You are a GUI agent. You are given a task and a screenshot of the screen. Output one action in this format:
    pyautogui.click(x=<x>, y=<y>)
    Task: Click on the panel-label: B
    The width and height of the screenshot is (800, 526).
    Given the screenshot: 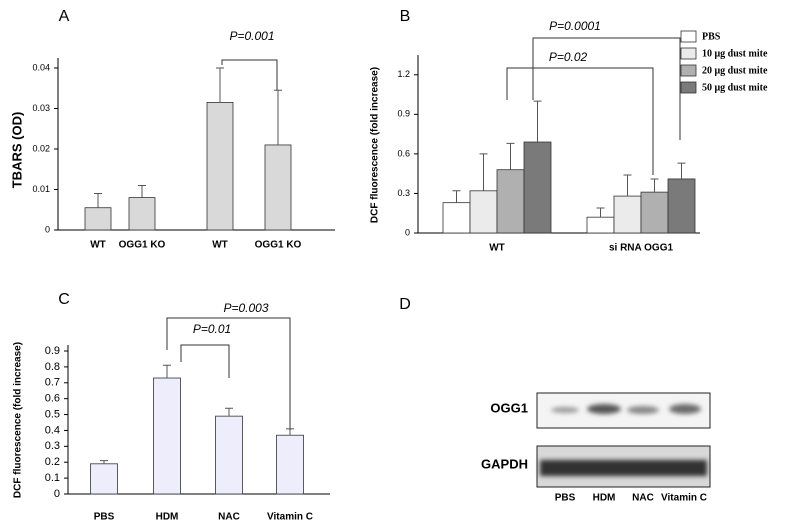 What is the action you would take?
    pyautogui.click(x=405, y=16)
    